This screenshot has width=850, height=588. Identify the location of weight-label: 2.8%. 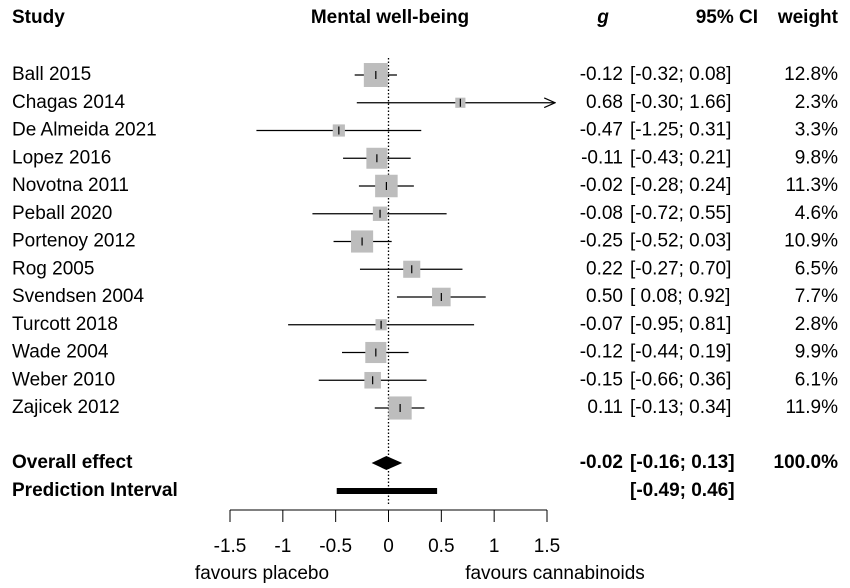
(816, 324).